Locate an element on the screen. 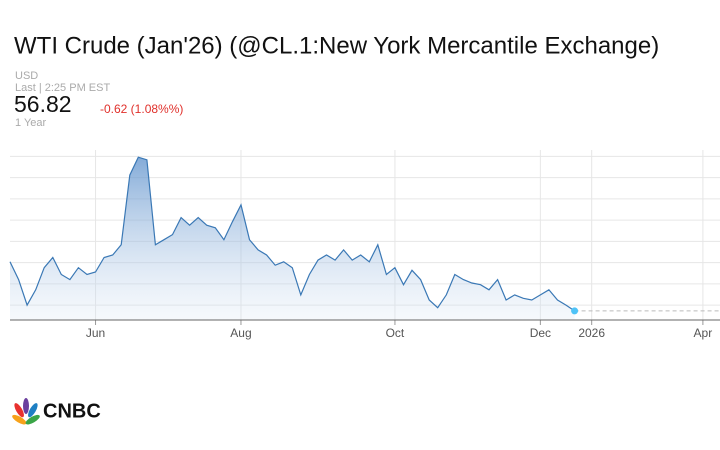 This screenshot has width=720, height=450. price: 56.82 is located at coordinates (43, 104).